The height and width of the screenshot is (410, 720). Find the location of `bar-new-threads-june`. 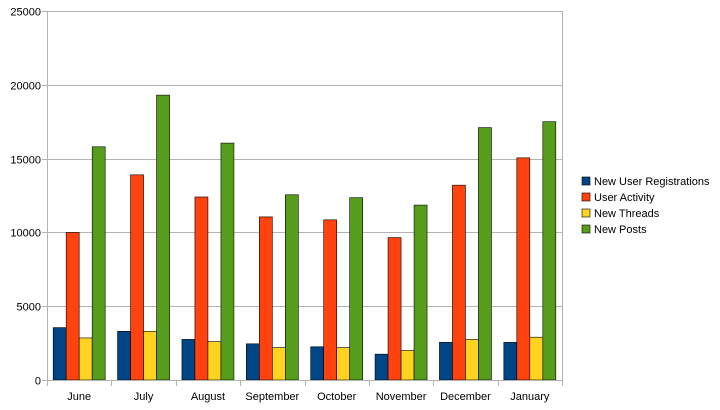

bar-new-threads-june is located at coordinates (85, 359).